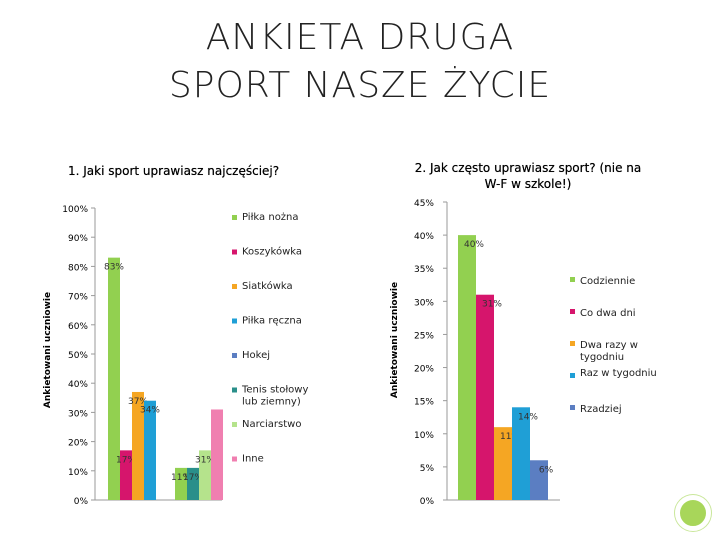  I want to click on chart1-data-label: 31%, so click(205, 460).